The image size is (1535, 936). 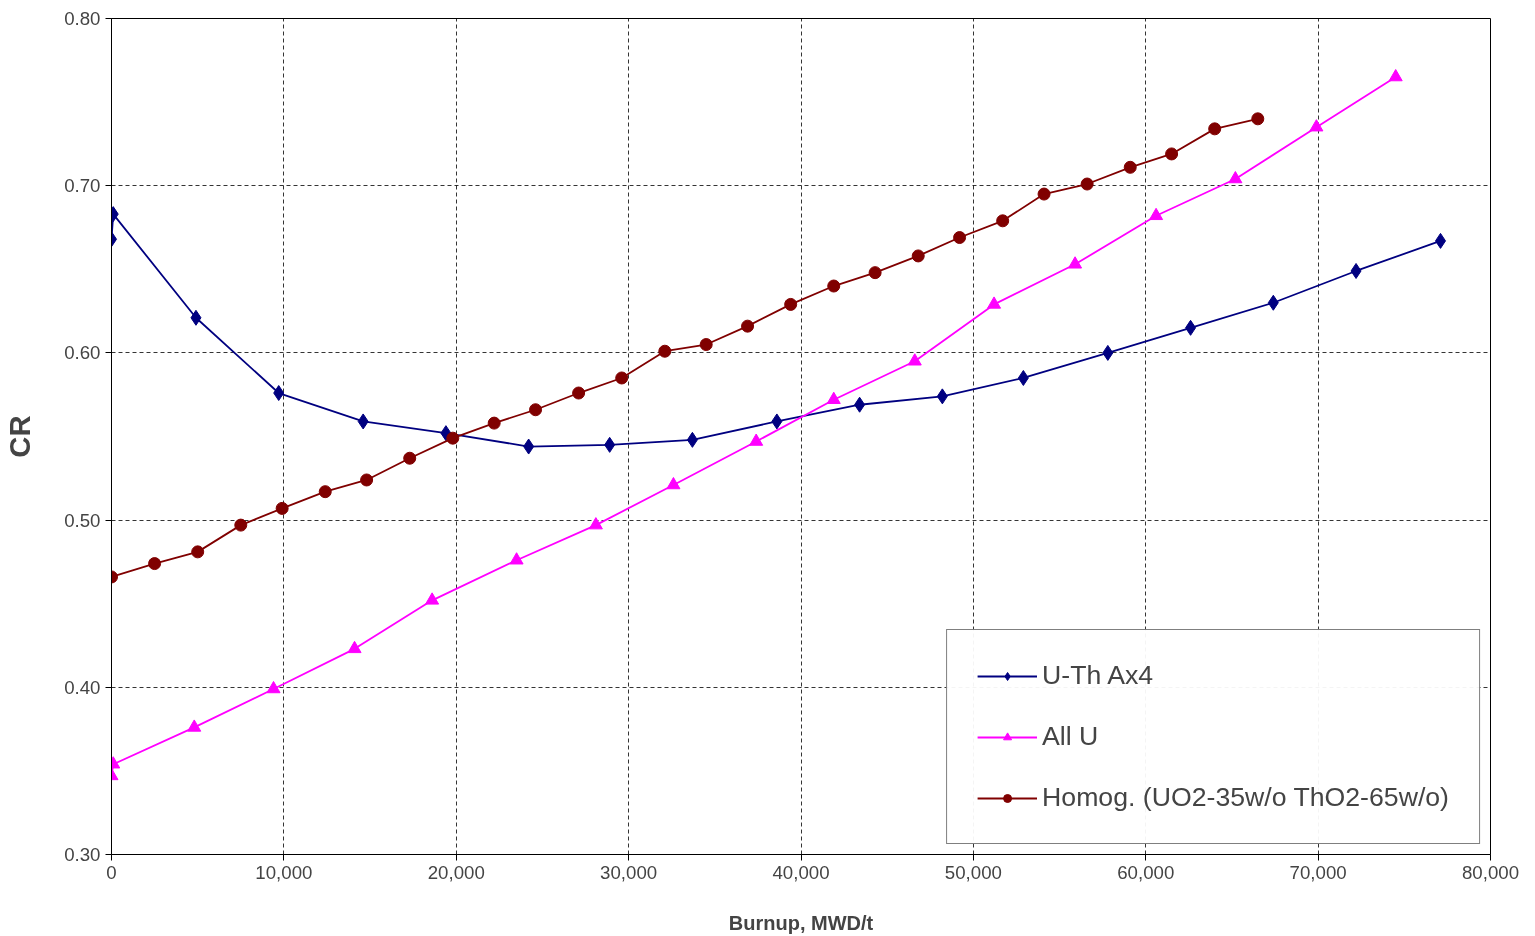 What do you see at coordinates (1245, 797) in the screenshot?
I see `legend-label: Homog. (UO2-35w/o ThO2-65w/o)` at bounding box center [1245, 797].